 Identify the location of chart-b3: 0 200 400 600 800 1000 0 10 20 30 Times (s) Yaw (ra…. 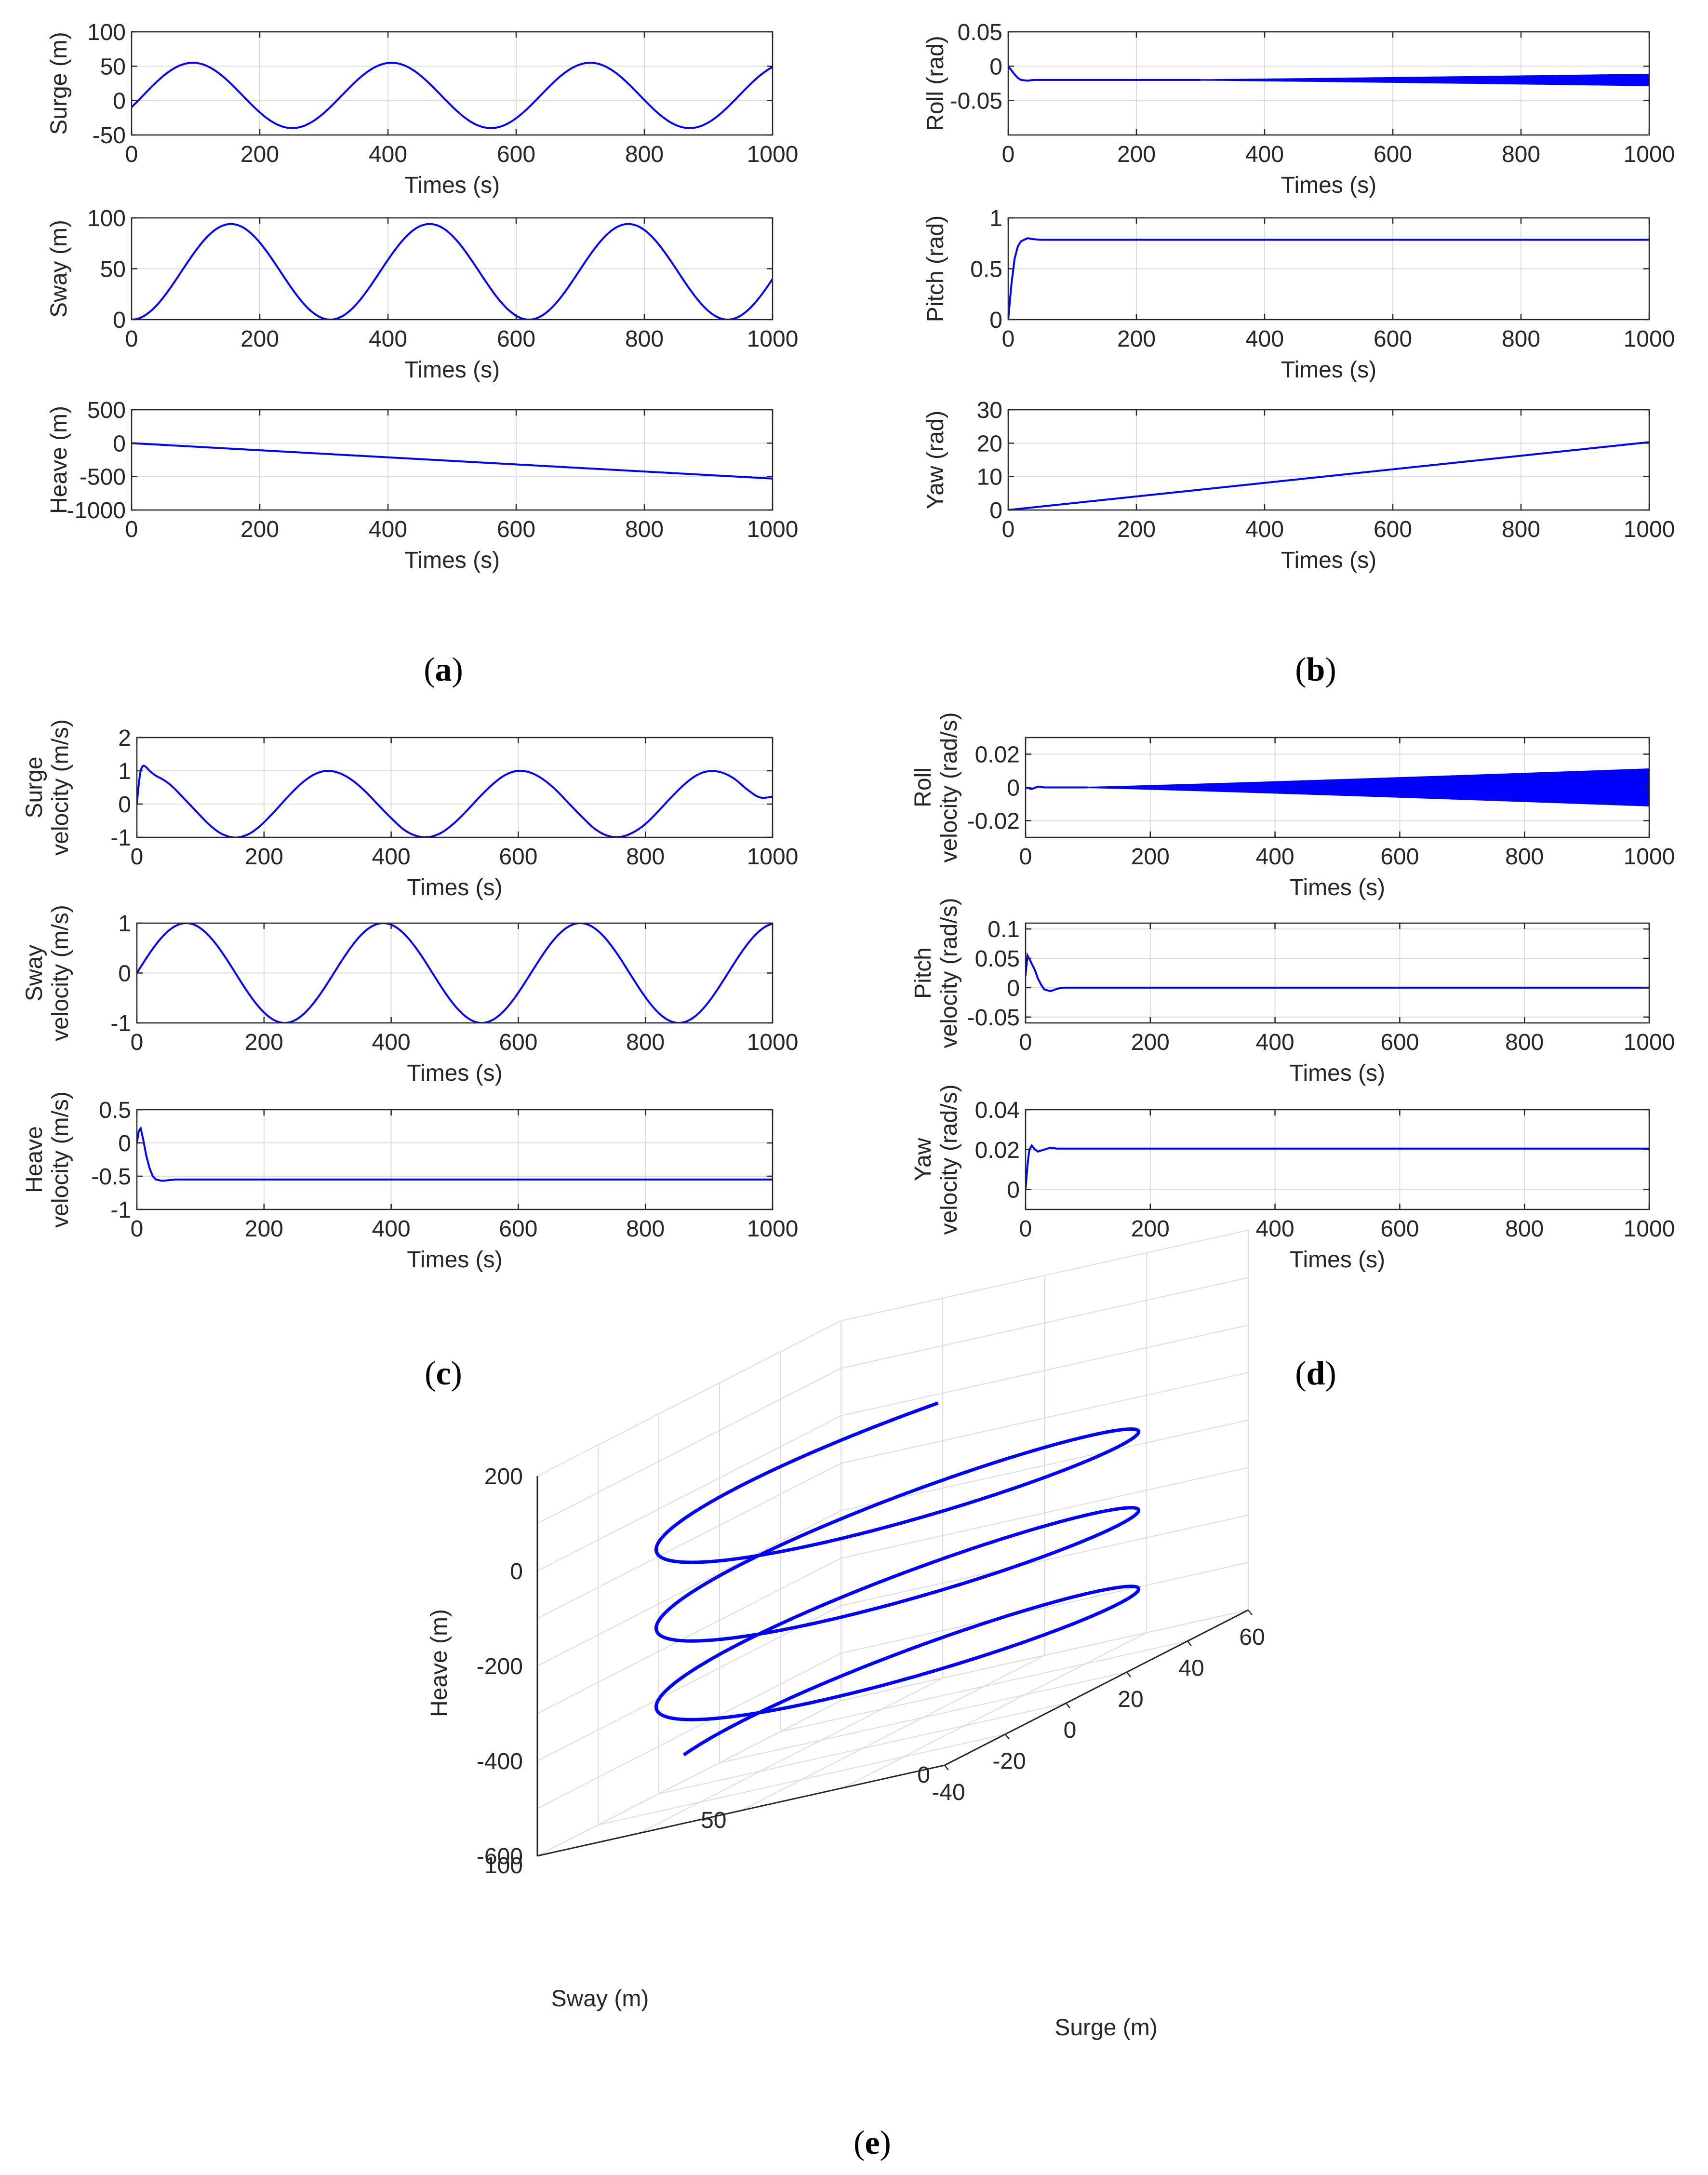
(1299, 485).